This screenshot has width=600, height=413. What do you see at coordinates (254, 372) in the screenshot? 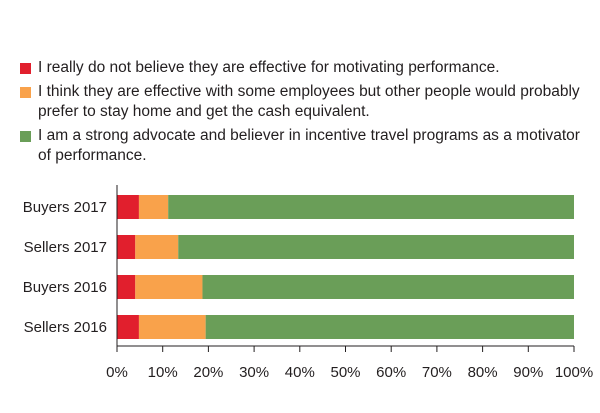
I see `x-tick-label: 30%` at bounding box center [254, 372].